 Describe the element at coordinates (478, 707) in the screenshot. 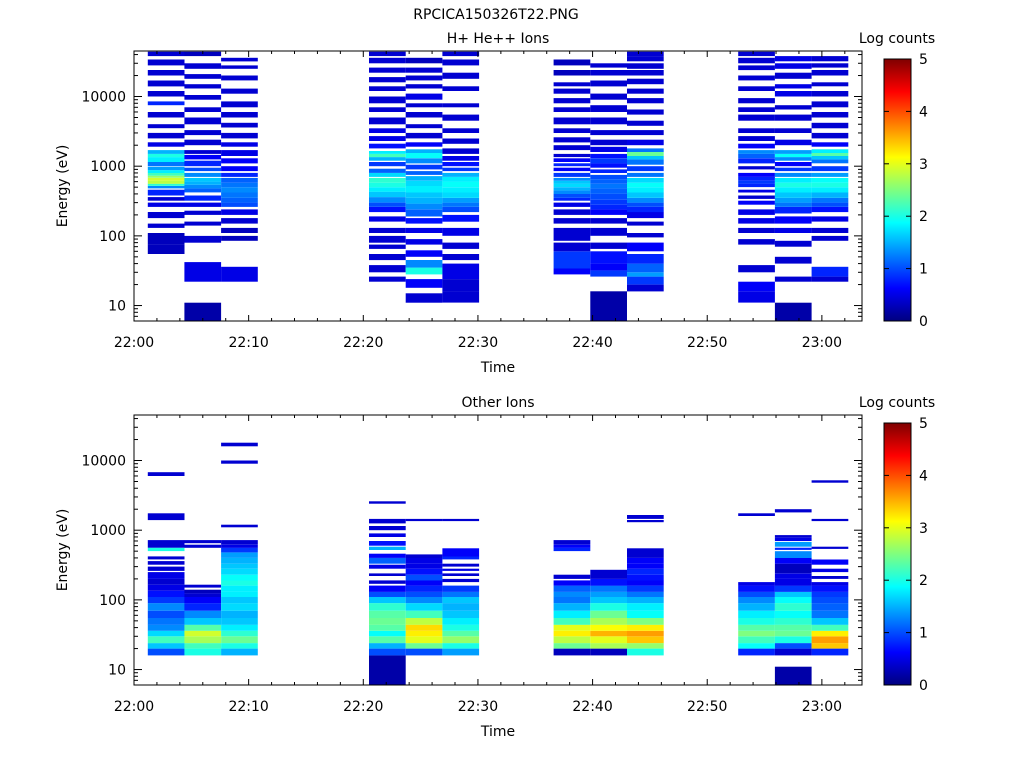

I see `x-tick-label: 22:30` at that location.